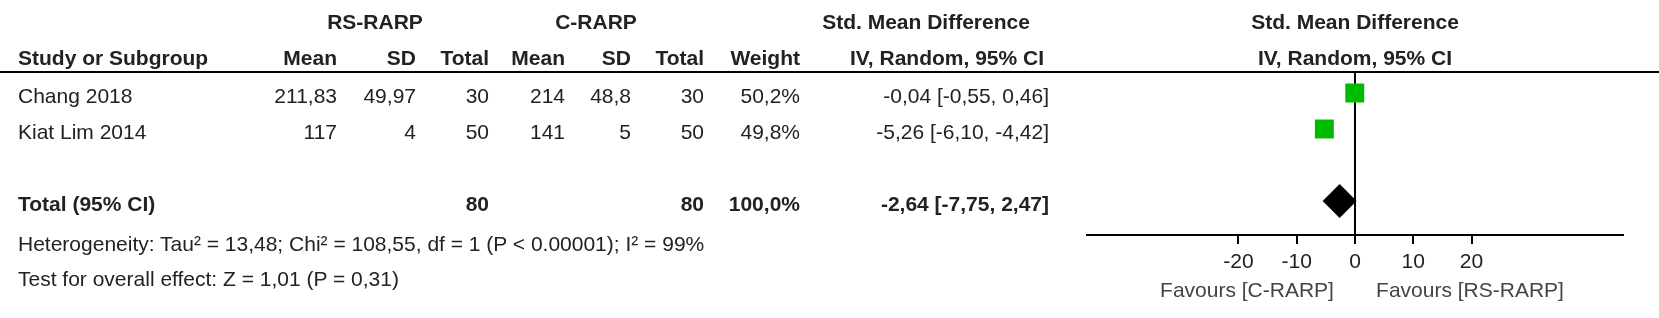  What do you see at coordinates (1471, 261) in the screenshot?
I see `x-tick-label: 20` at bounding box center [1471, 261].